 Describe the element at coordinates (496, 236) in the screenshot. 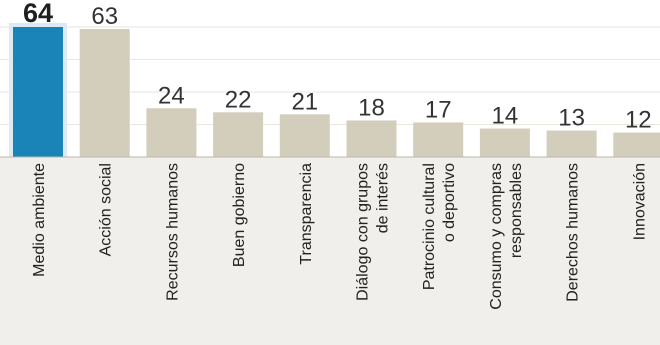

I see `category-label: Consumo y compras` at that location.